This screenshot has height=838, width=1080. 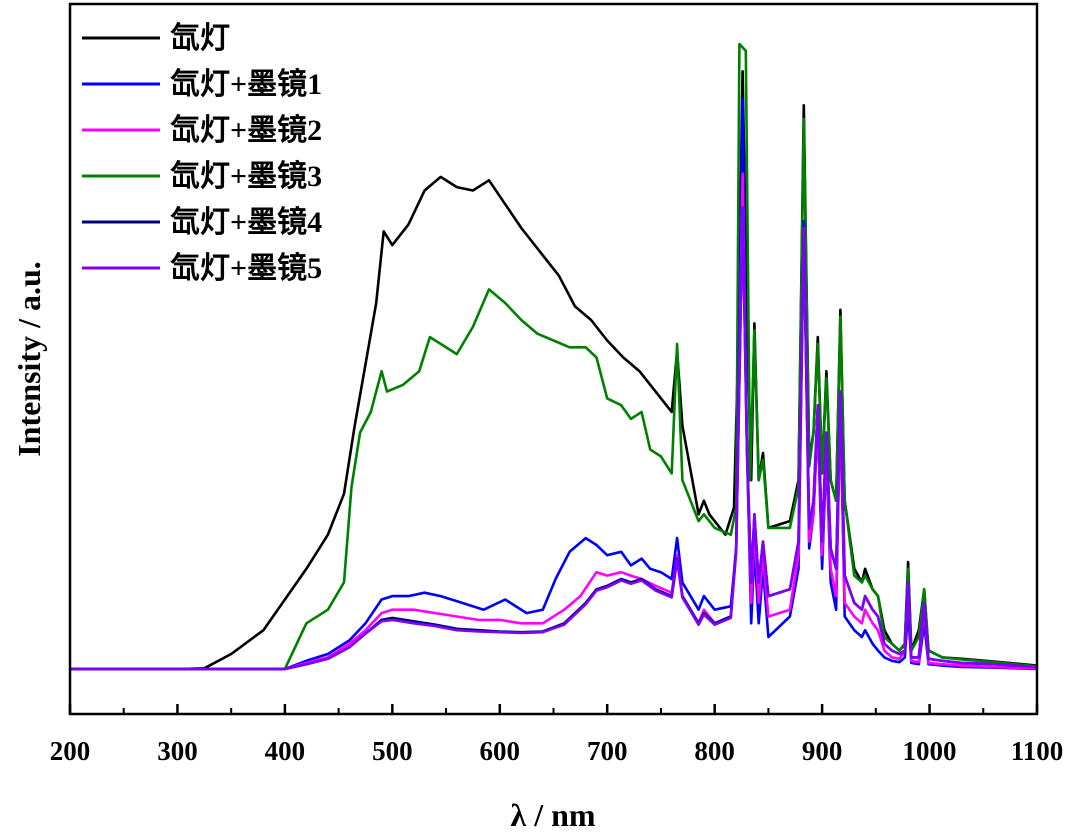 What do you see at coordinates (200, 38) in the screenshot?
I see `legend-label-0: 氙灯` at bounding box center [200, 38].